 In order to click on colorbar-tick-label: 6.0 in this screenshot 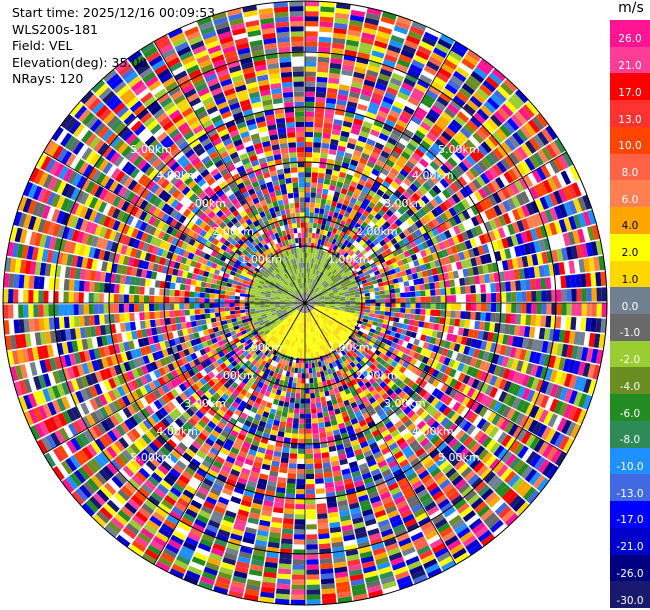, I will do `click(630, 199)`.